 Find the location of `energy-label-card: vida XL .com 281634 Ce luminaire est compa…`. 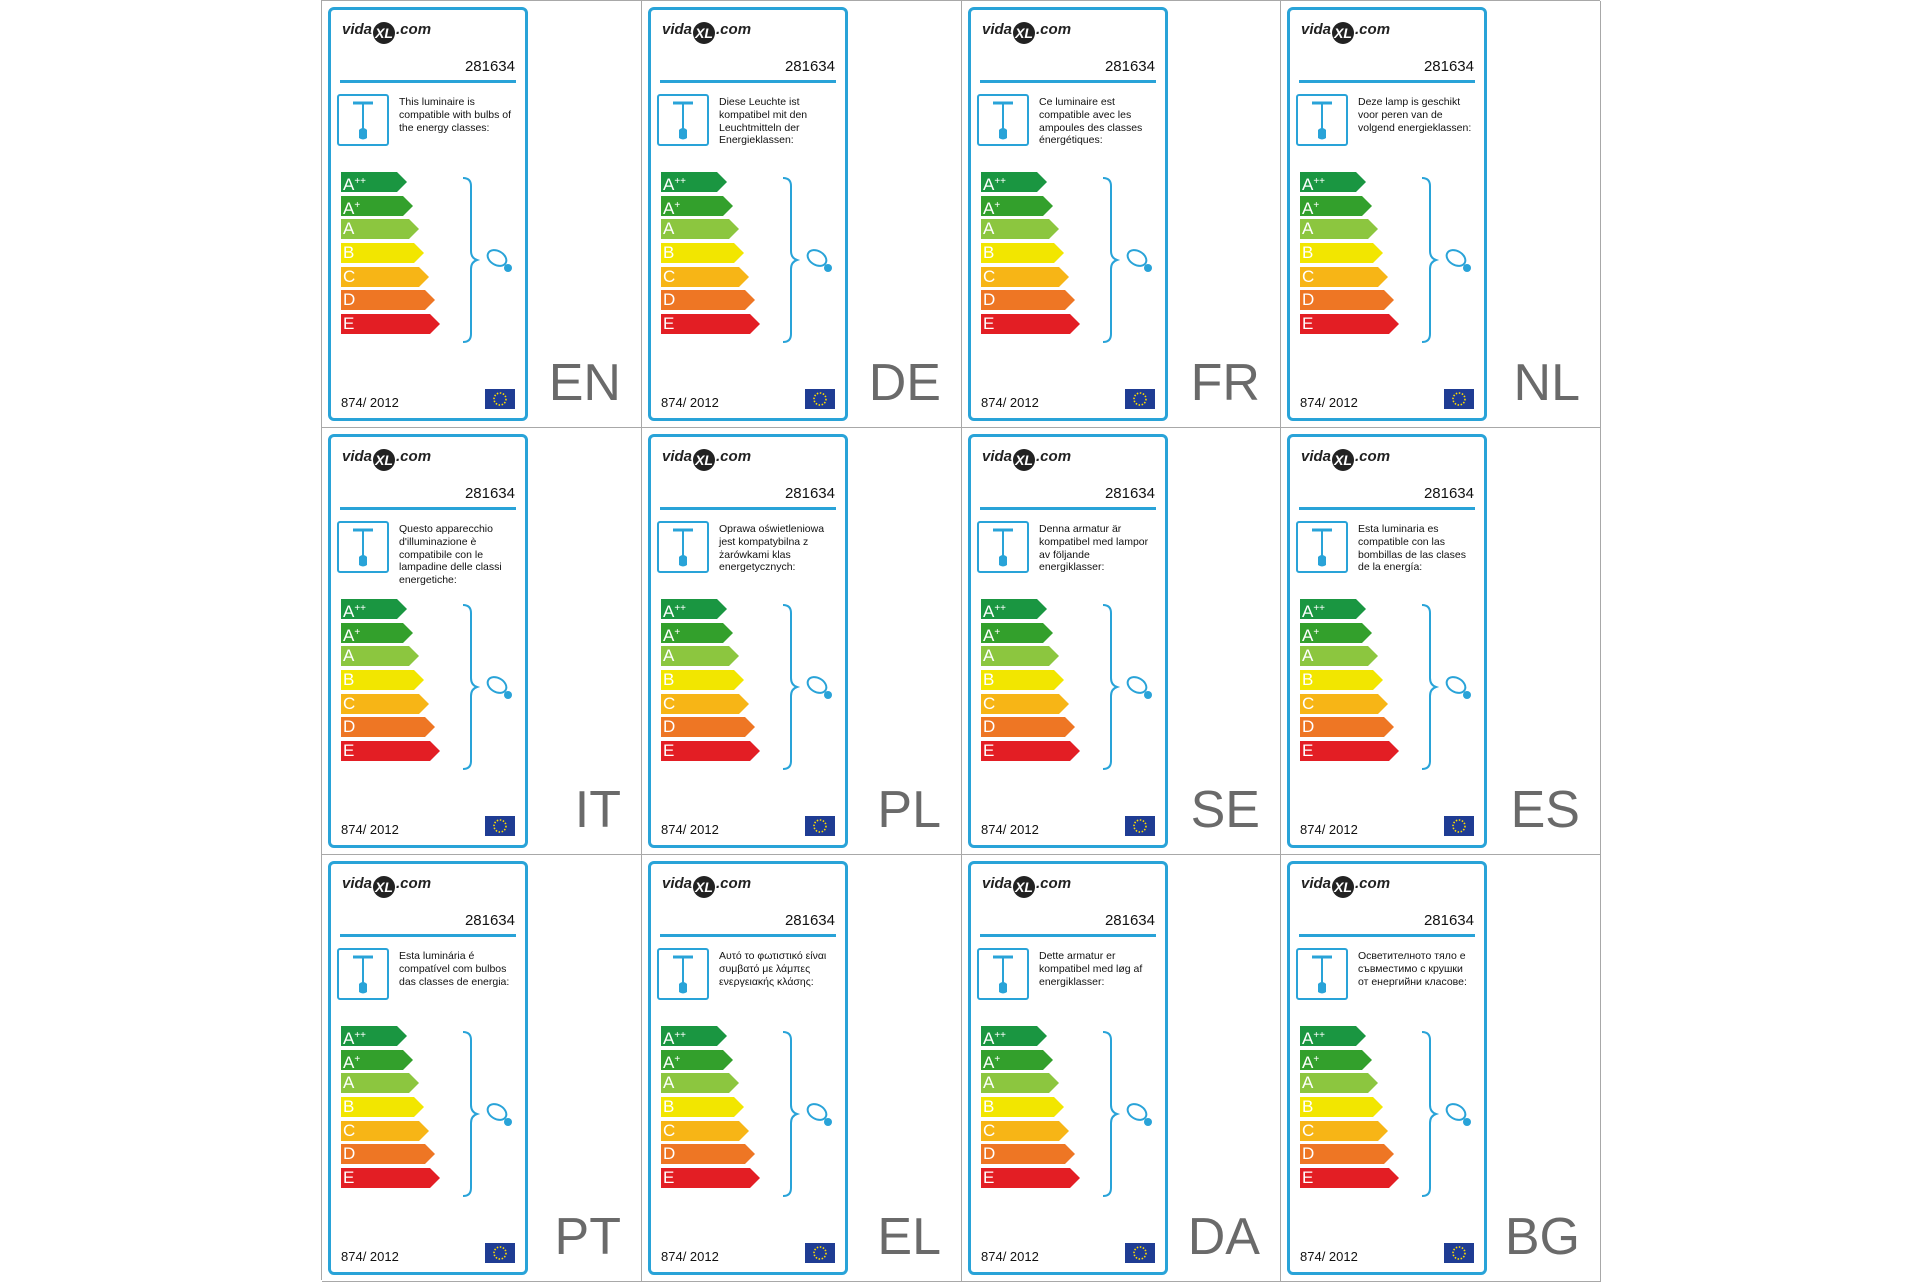

energy-label-card: vida XL .com 281634 Ce luminaire est compa… is located at coordinates (1068, 214).